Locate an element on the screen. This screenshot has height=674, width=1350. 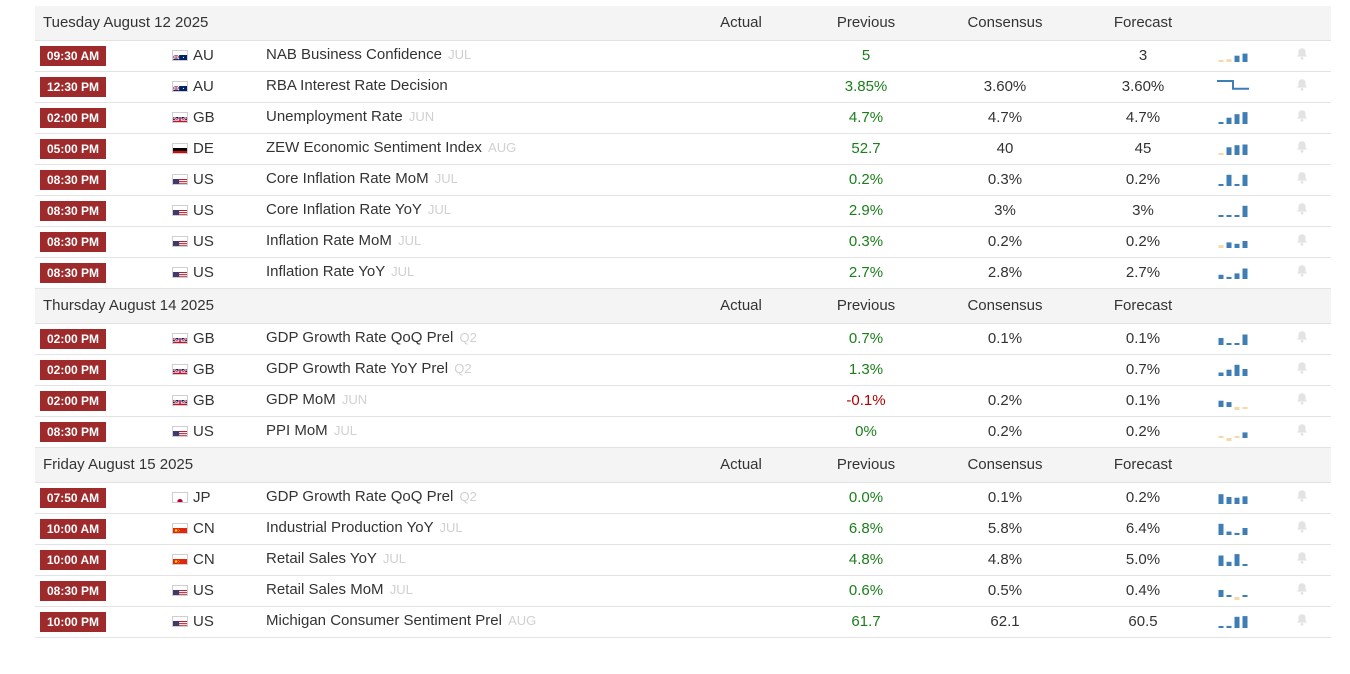
reference-period: AUG is located at coordinates (502, 147).